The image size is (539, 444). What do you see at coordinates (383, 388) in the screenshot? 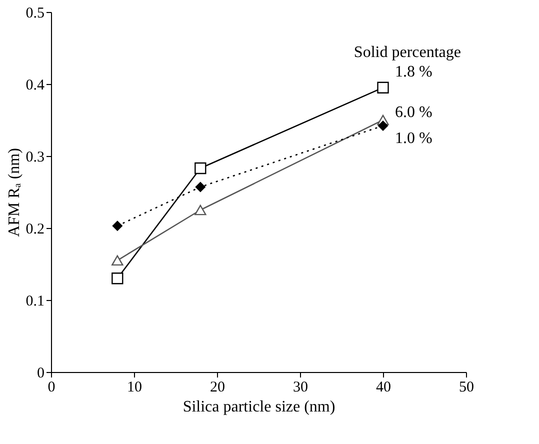
I see `x-tick-label: 40` at bounding box center [383, 388].